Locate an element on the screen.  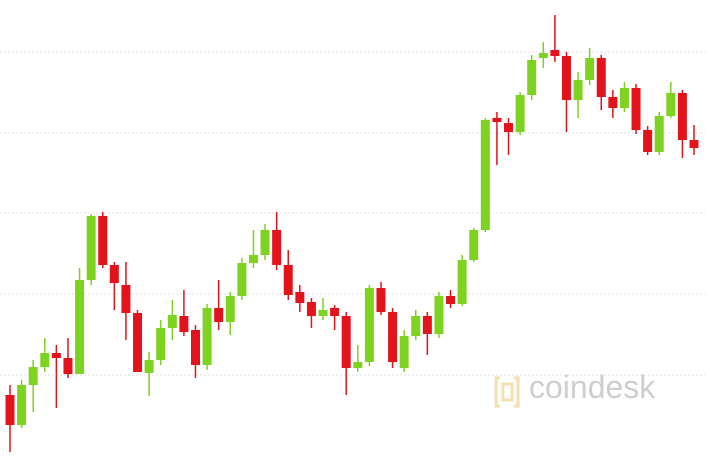
logo-center is located at coordinates (507, 392).